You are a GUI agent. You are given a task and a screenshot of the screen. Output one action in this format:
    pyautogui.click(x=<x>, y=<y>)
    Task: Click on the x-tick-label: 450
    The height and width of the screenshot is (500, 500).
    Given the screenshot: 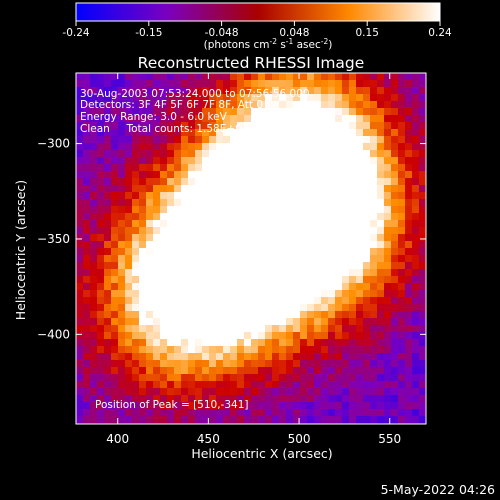 What is the action you would take?
    pyautogui.click(x=208, y=439)
    